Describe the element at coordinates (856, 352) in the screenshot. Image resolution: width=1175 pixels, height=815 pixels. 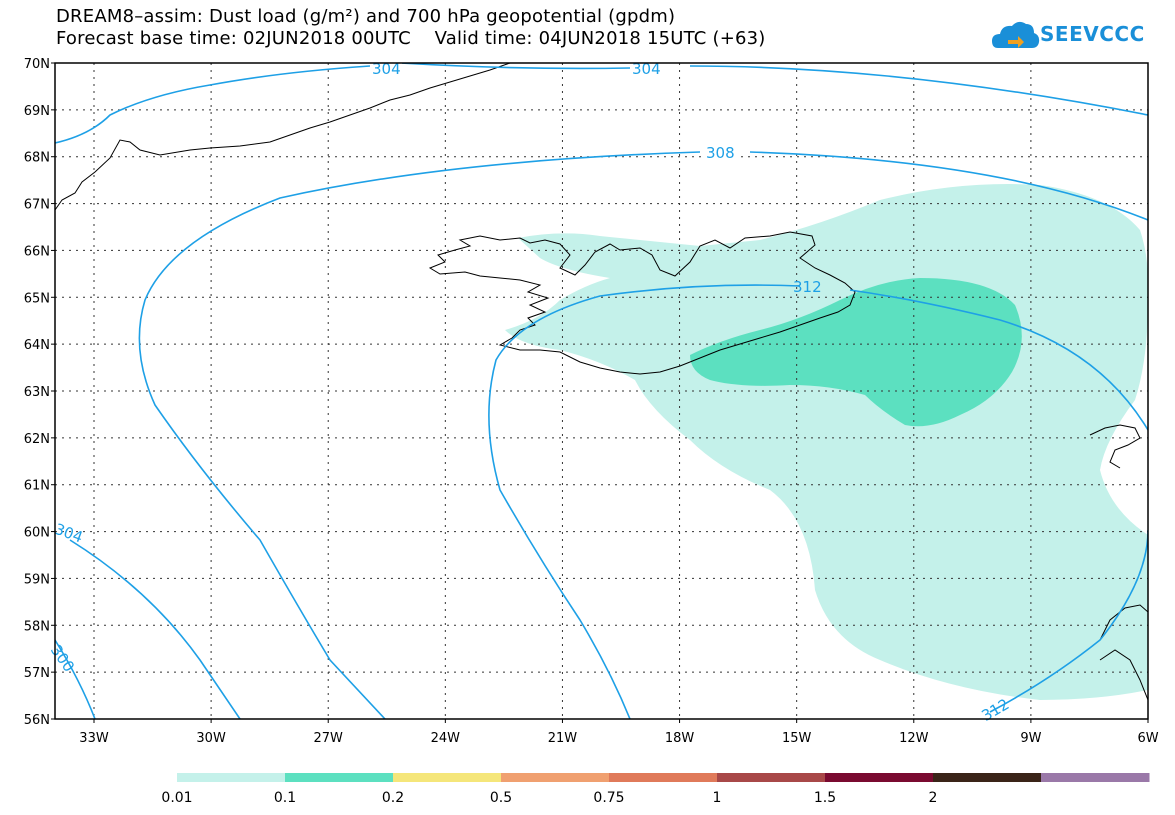
I see `dust-medium-region` at that location.